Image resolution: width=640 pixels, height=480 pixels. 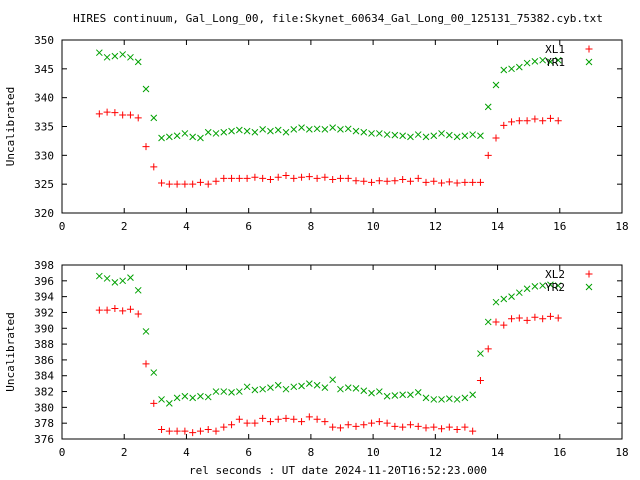 What do you see at coordinates (44, 360) in the screenshot?
I see `y-tick-label: 386` at bounding box center [44, 360].